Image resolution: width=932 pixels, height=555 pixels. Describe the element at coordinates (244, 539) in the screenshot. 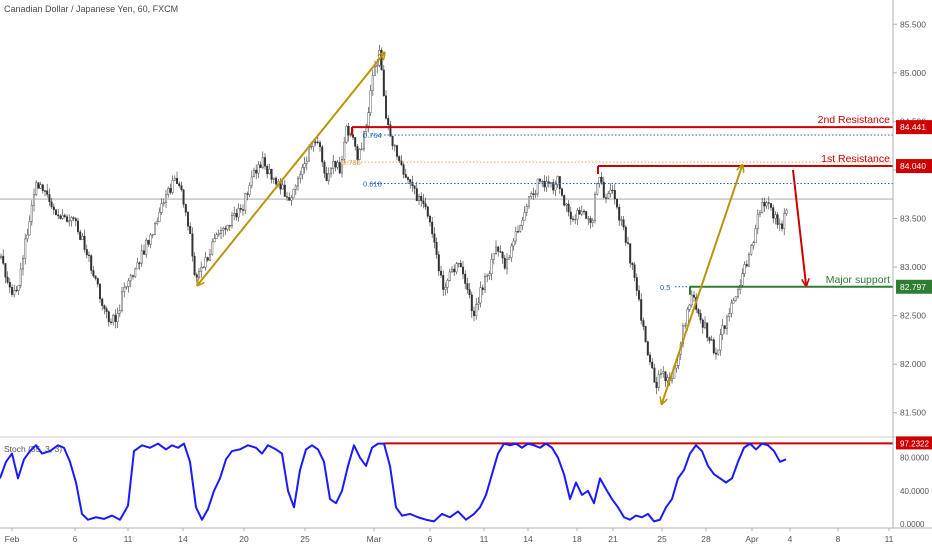

I see `x-tick-label: 20` at that location.